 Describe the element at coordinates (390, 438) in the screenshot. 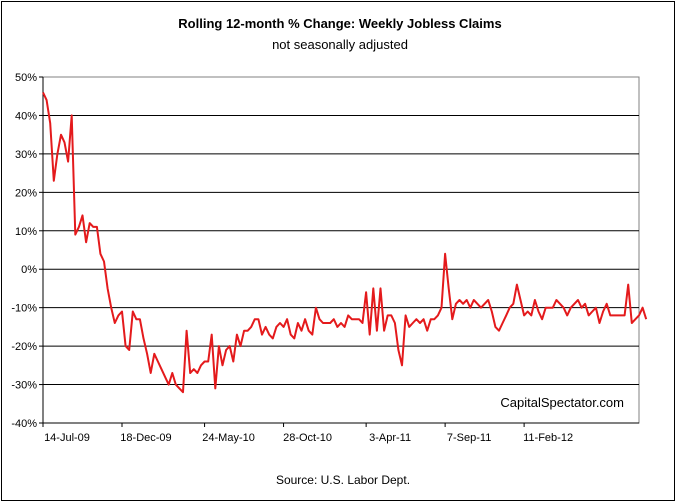

I see `x-tick-label: 3-Apr-11` at that location.